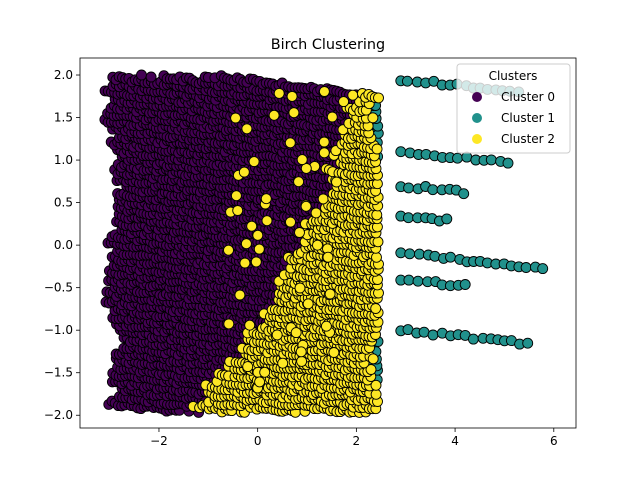 The image size is (640, 480). I want to click on x-tick-label: 2, so click(357, 441).